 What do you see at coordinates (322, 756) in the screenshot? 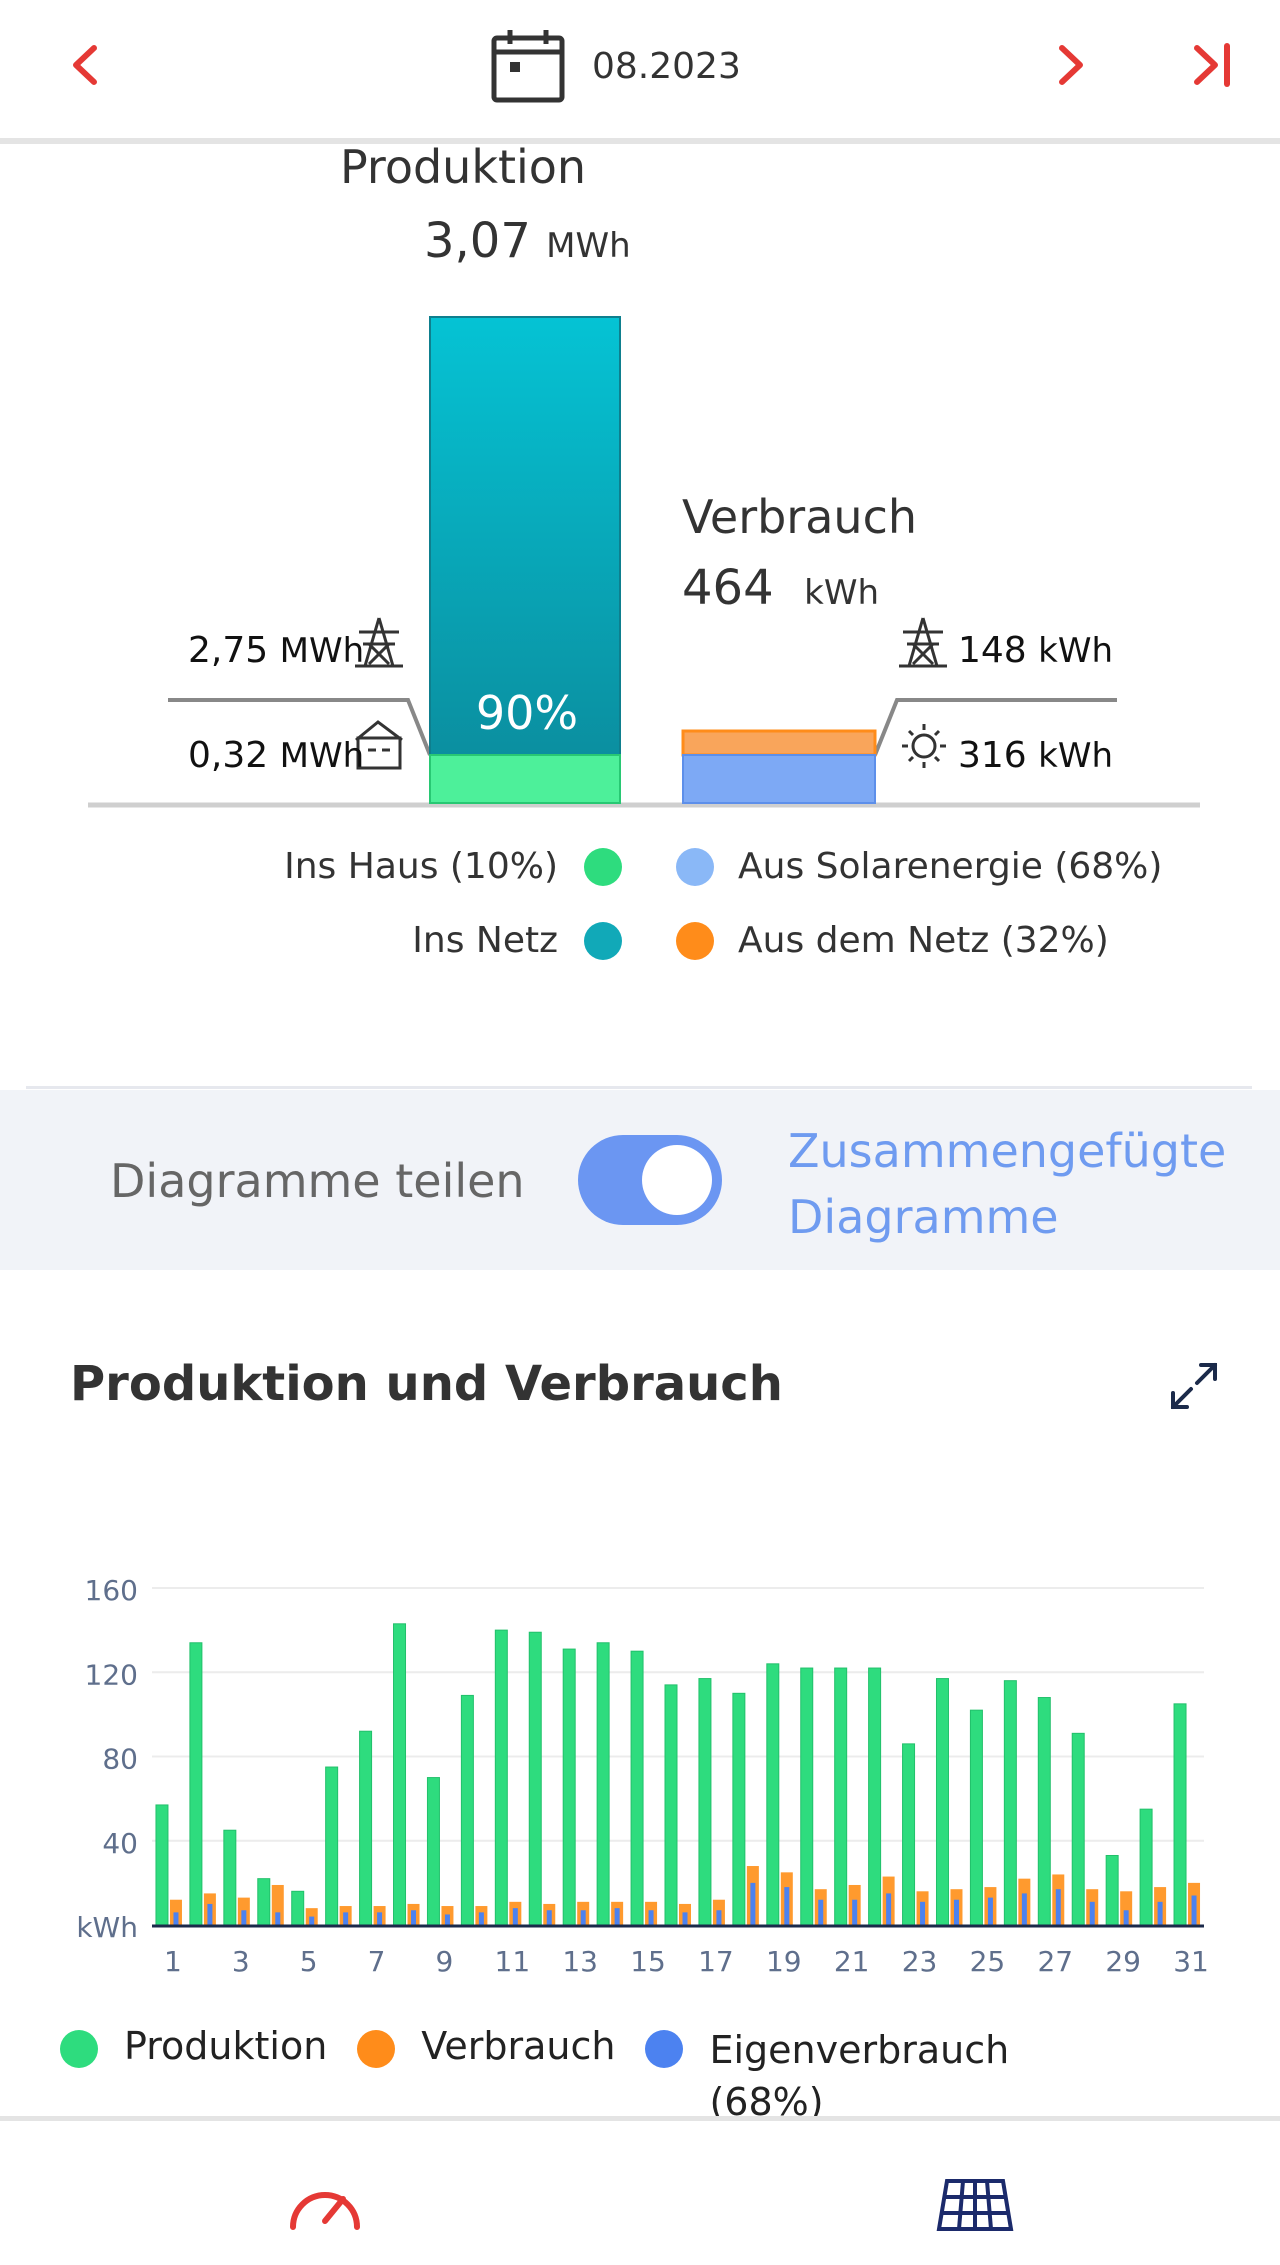
I see `production-house-unit: MWh` at bounding box center [322, 756].